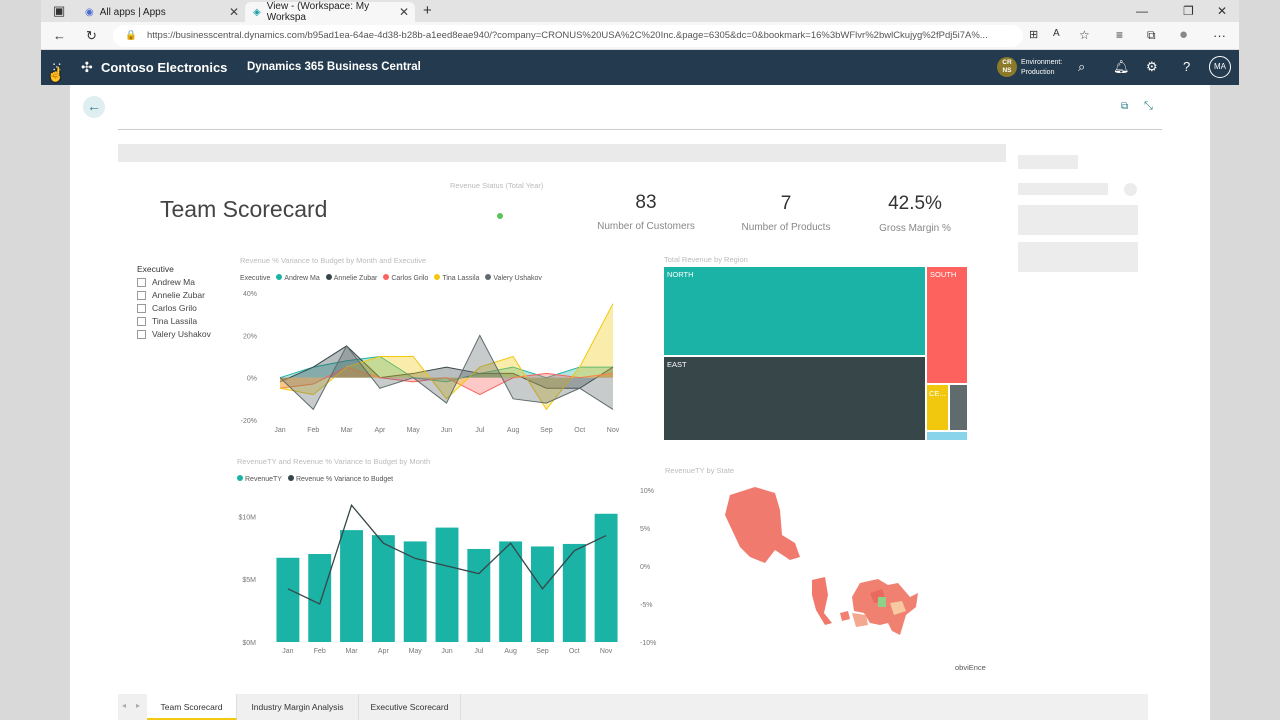  I want to click on treemap-east: EAST, so click(794, 398).